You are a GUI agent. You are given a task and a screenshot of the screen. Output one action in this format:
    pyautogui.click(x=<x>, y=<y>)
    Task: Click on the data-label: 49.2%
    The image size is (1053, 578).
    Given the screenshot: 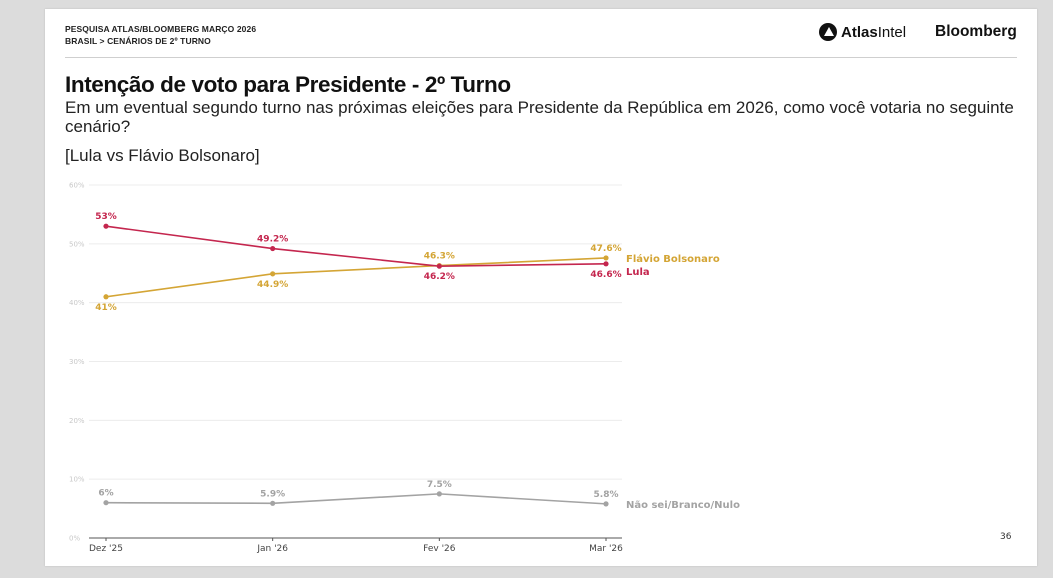 What is the action you would take?
    pyautogui.click(x=272, y=240)
    